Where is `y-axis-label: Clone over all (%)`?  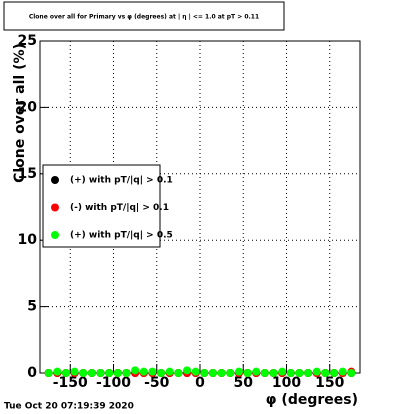 y-axis-label: Clone over all (%) is located at coordinates (20, 113).